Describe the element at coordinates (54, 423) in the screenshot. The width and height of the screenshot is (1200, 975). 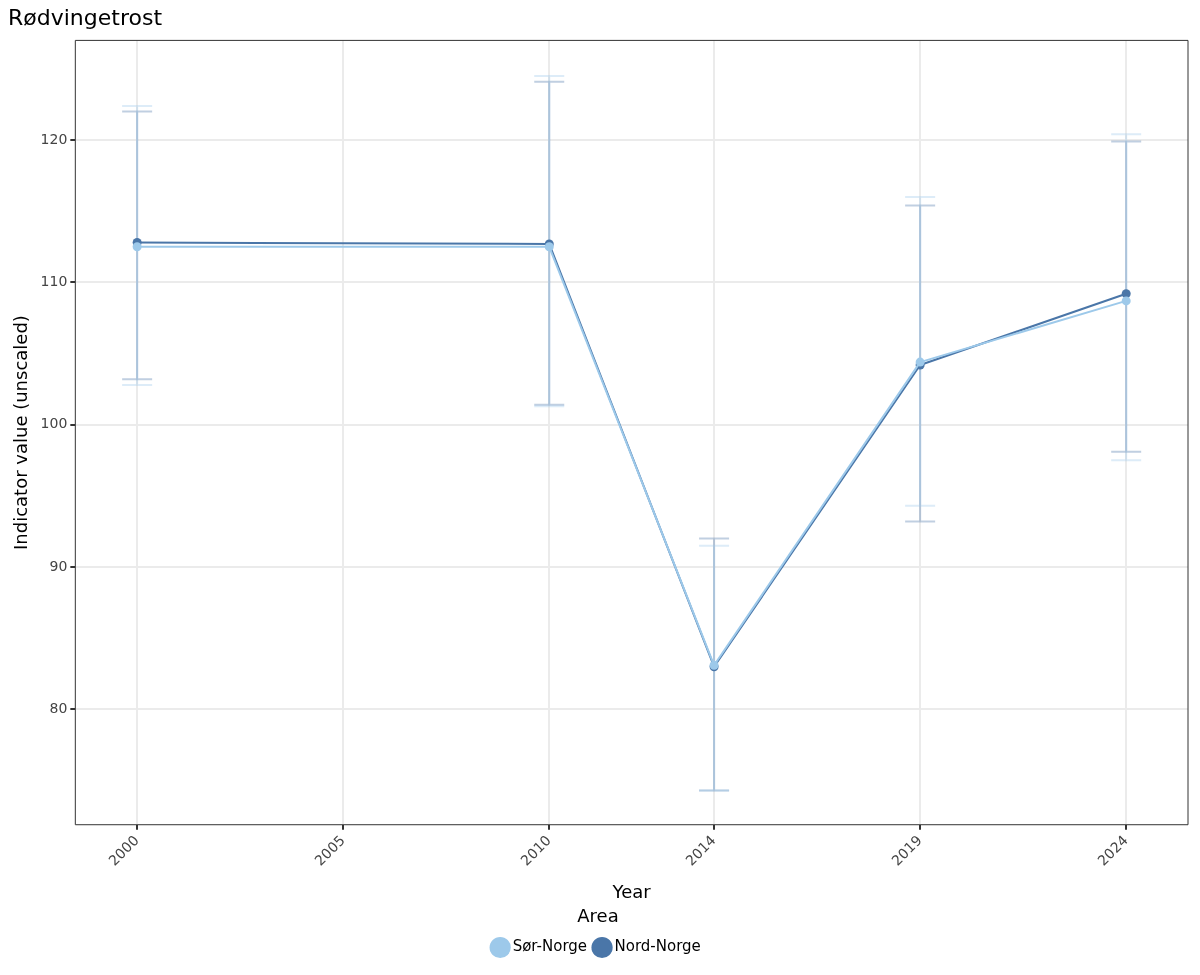
I see `y-tick-label: 100` at that location.